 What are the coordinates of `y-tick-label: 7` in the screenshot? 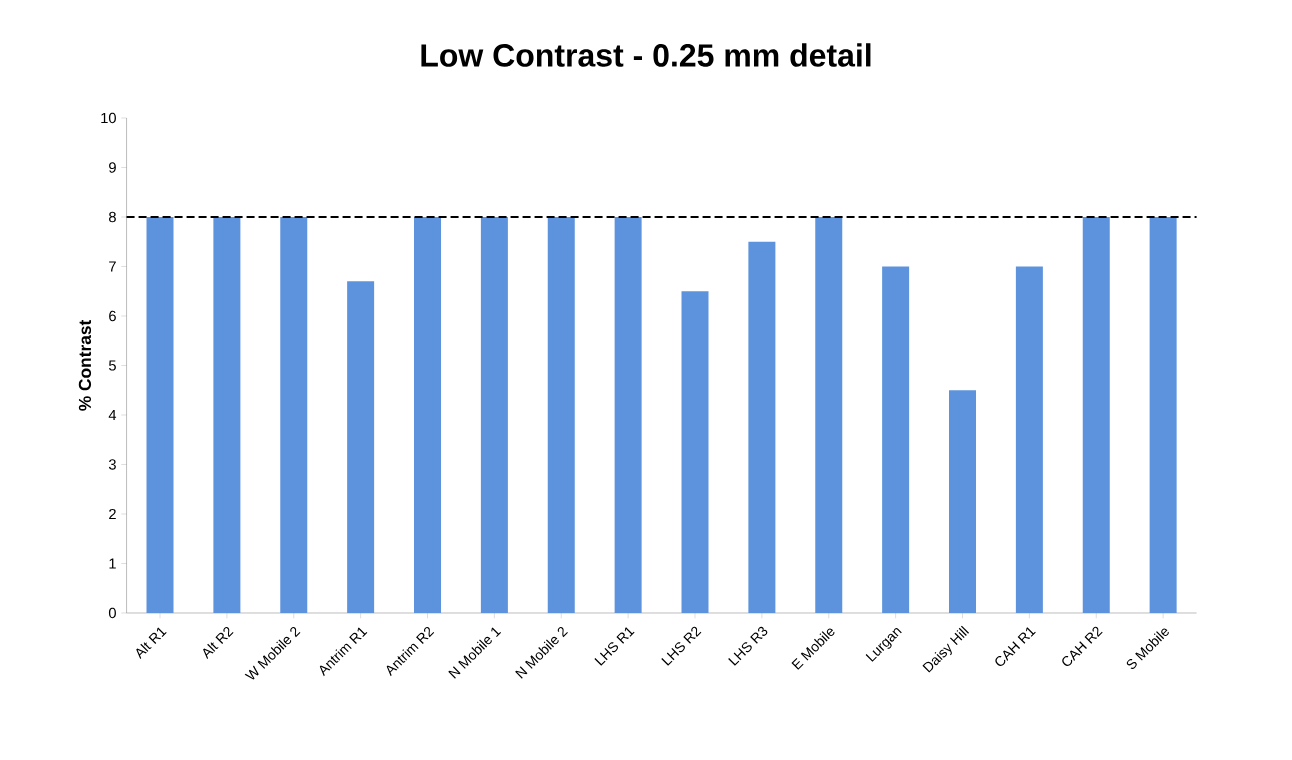 It's located at (112, 266).